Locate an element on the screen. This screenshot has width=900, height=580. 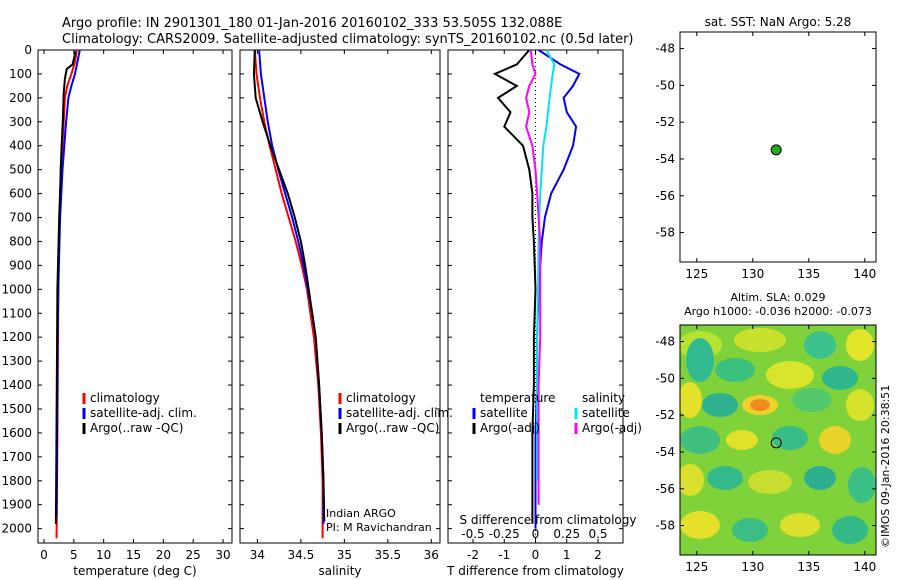
temp-legend-label: Argo(..raw -QC) is located at coordinates (136, 428).